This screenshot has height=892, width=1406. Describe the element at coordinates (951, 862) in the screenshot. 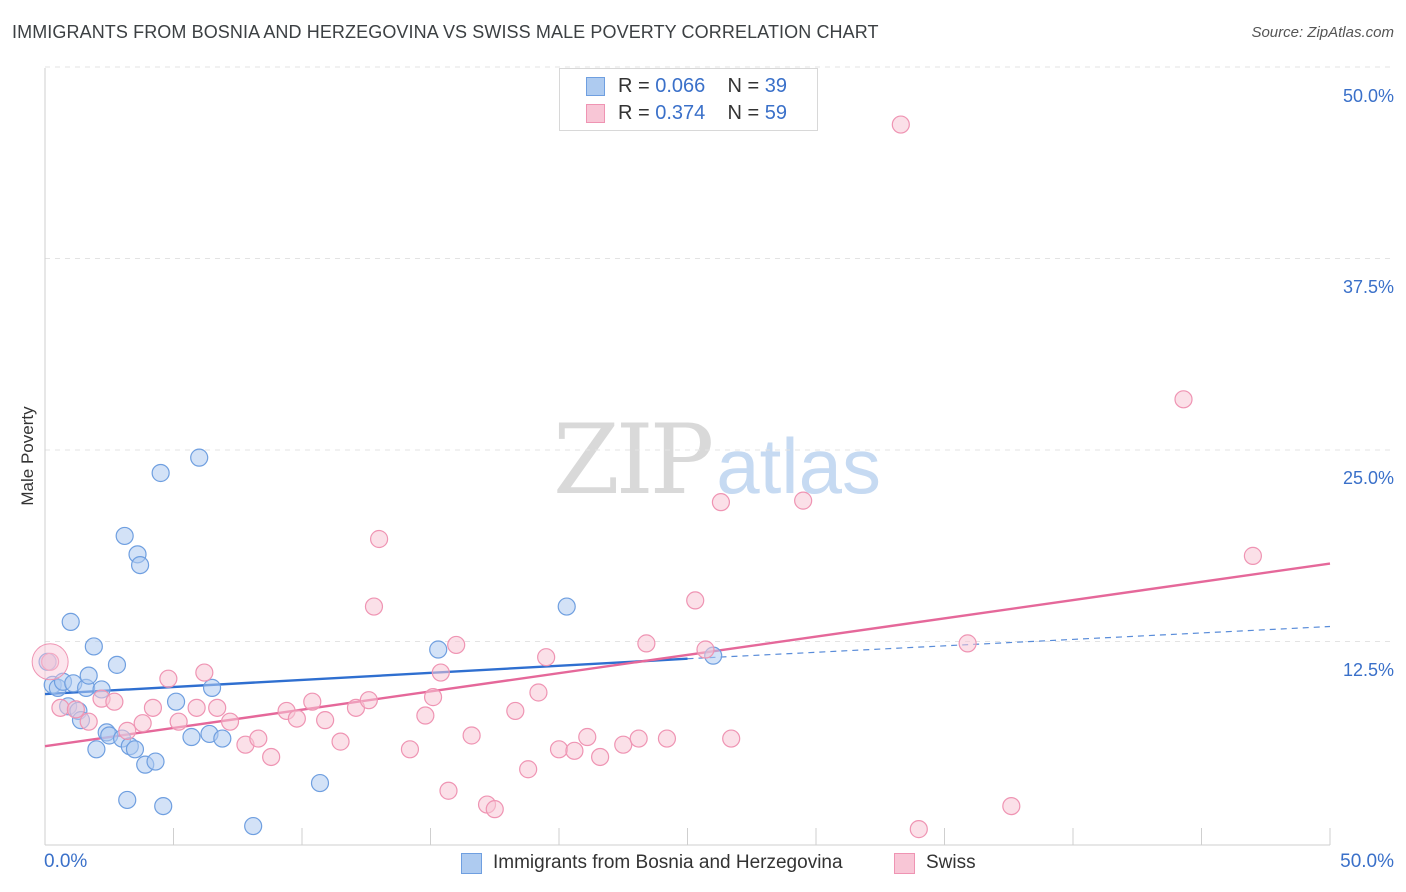

I see `bottom-legend-label-swiss: Swiss` at that location.